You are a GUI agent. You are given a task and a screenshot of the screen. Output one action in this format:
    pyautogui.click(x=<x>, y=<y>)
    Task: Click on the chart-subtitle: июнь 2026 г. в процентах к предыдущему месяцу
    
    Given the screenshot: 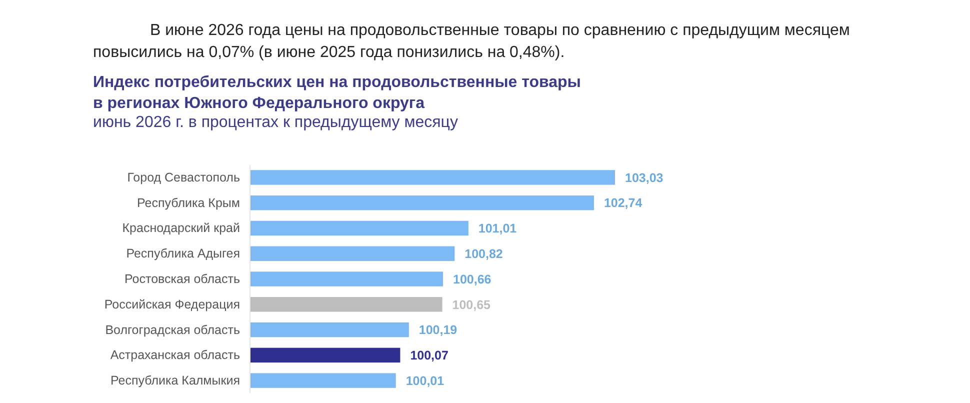 What is the action you would take?
    pyautogui.click(x=275, y=123)
    